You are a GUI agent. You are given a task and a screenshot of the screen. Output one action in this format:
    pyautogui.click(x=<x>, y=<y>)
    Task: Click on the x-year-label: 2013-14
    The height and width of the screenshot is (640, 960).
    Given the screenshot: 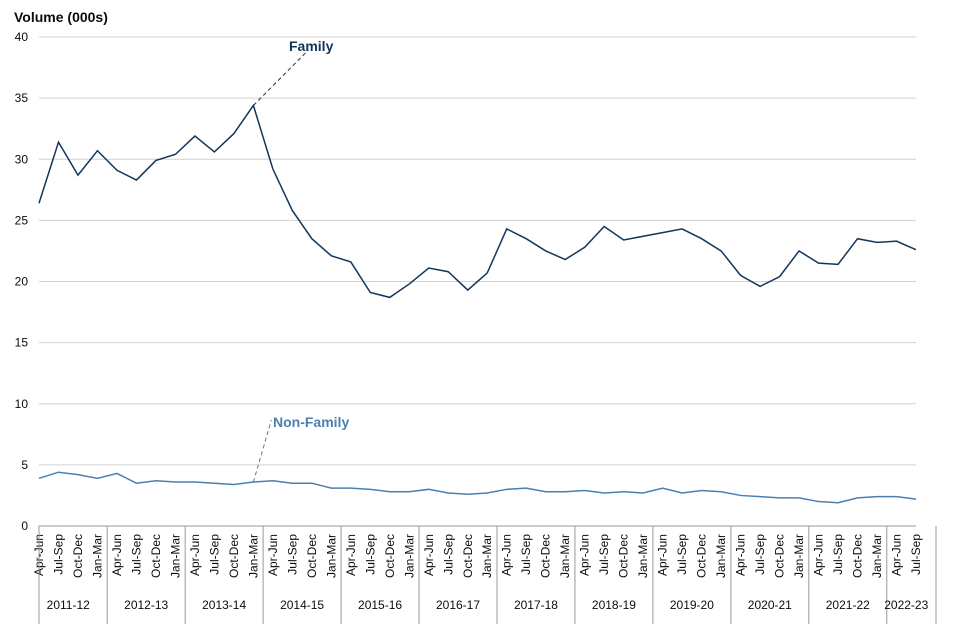 What is the action you would take?
    pyautogui.click(x=224, y=605)
    